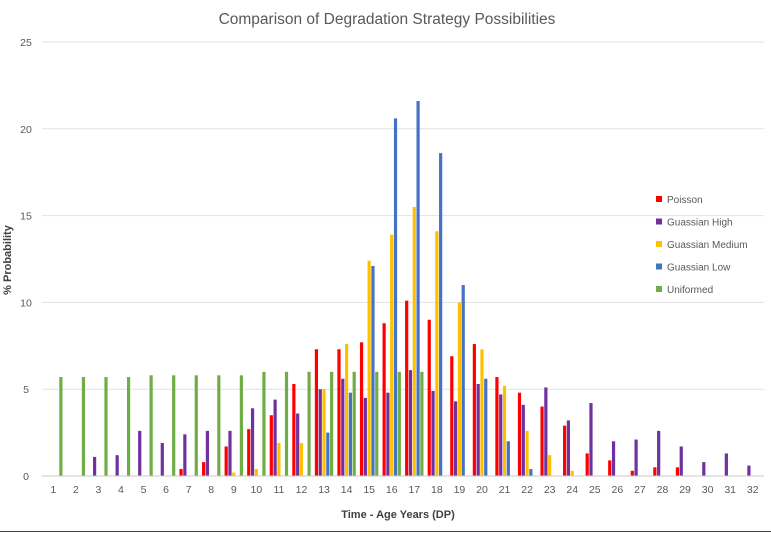  What do you see at coordinates (98, 490) in the screenshot?
I see `x-tick-label: 3` at bounding box center [98, 490].